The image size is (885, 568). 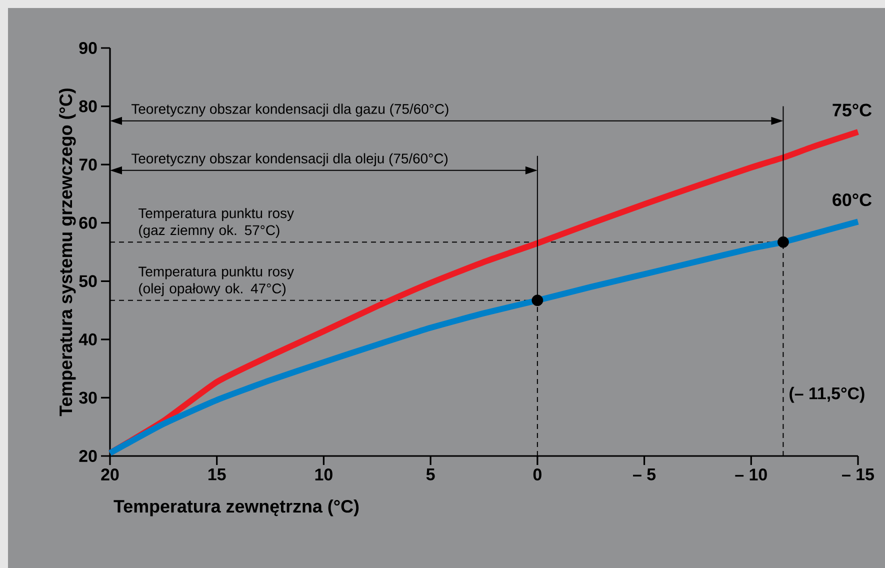 What do you see at coordinates (88, 281) in the screenshot?
I see `y-tick-label: 50` at bounding box center [88, 281].